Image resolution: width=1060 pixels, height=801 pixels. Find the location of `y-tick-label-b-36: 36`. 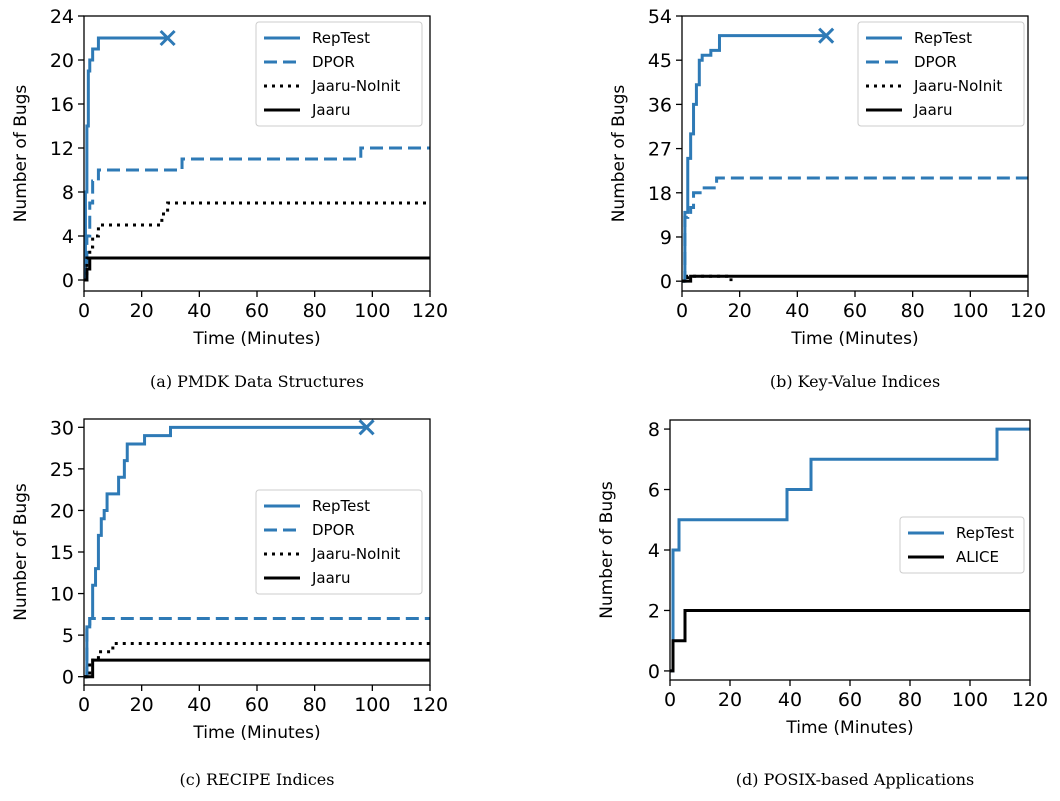

y-tick-label-b-36: 36 is located at coordinates (660, 105).